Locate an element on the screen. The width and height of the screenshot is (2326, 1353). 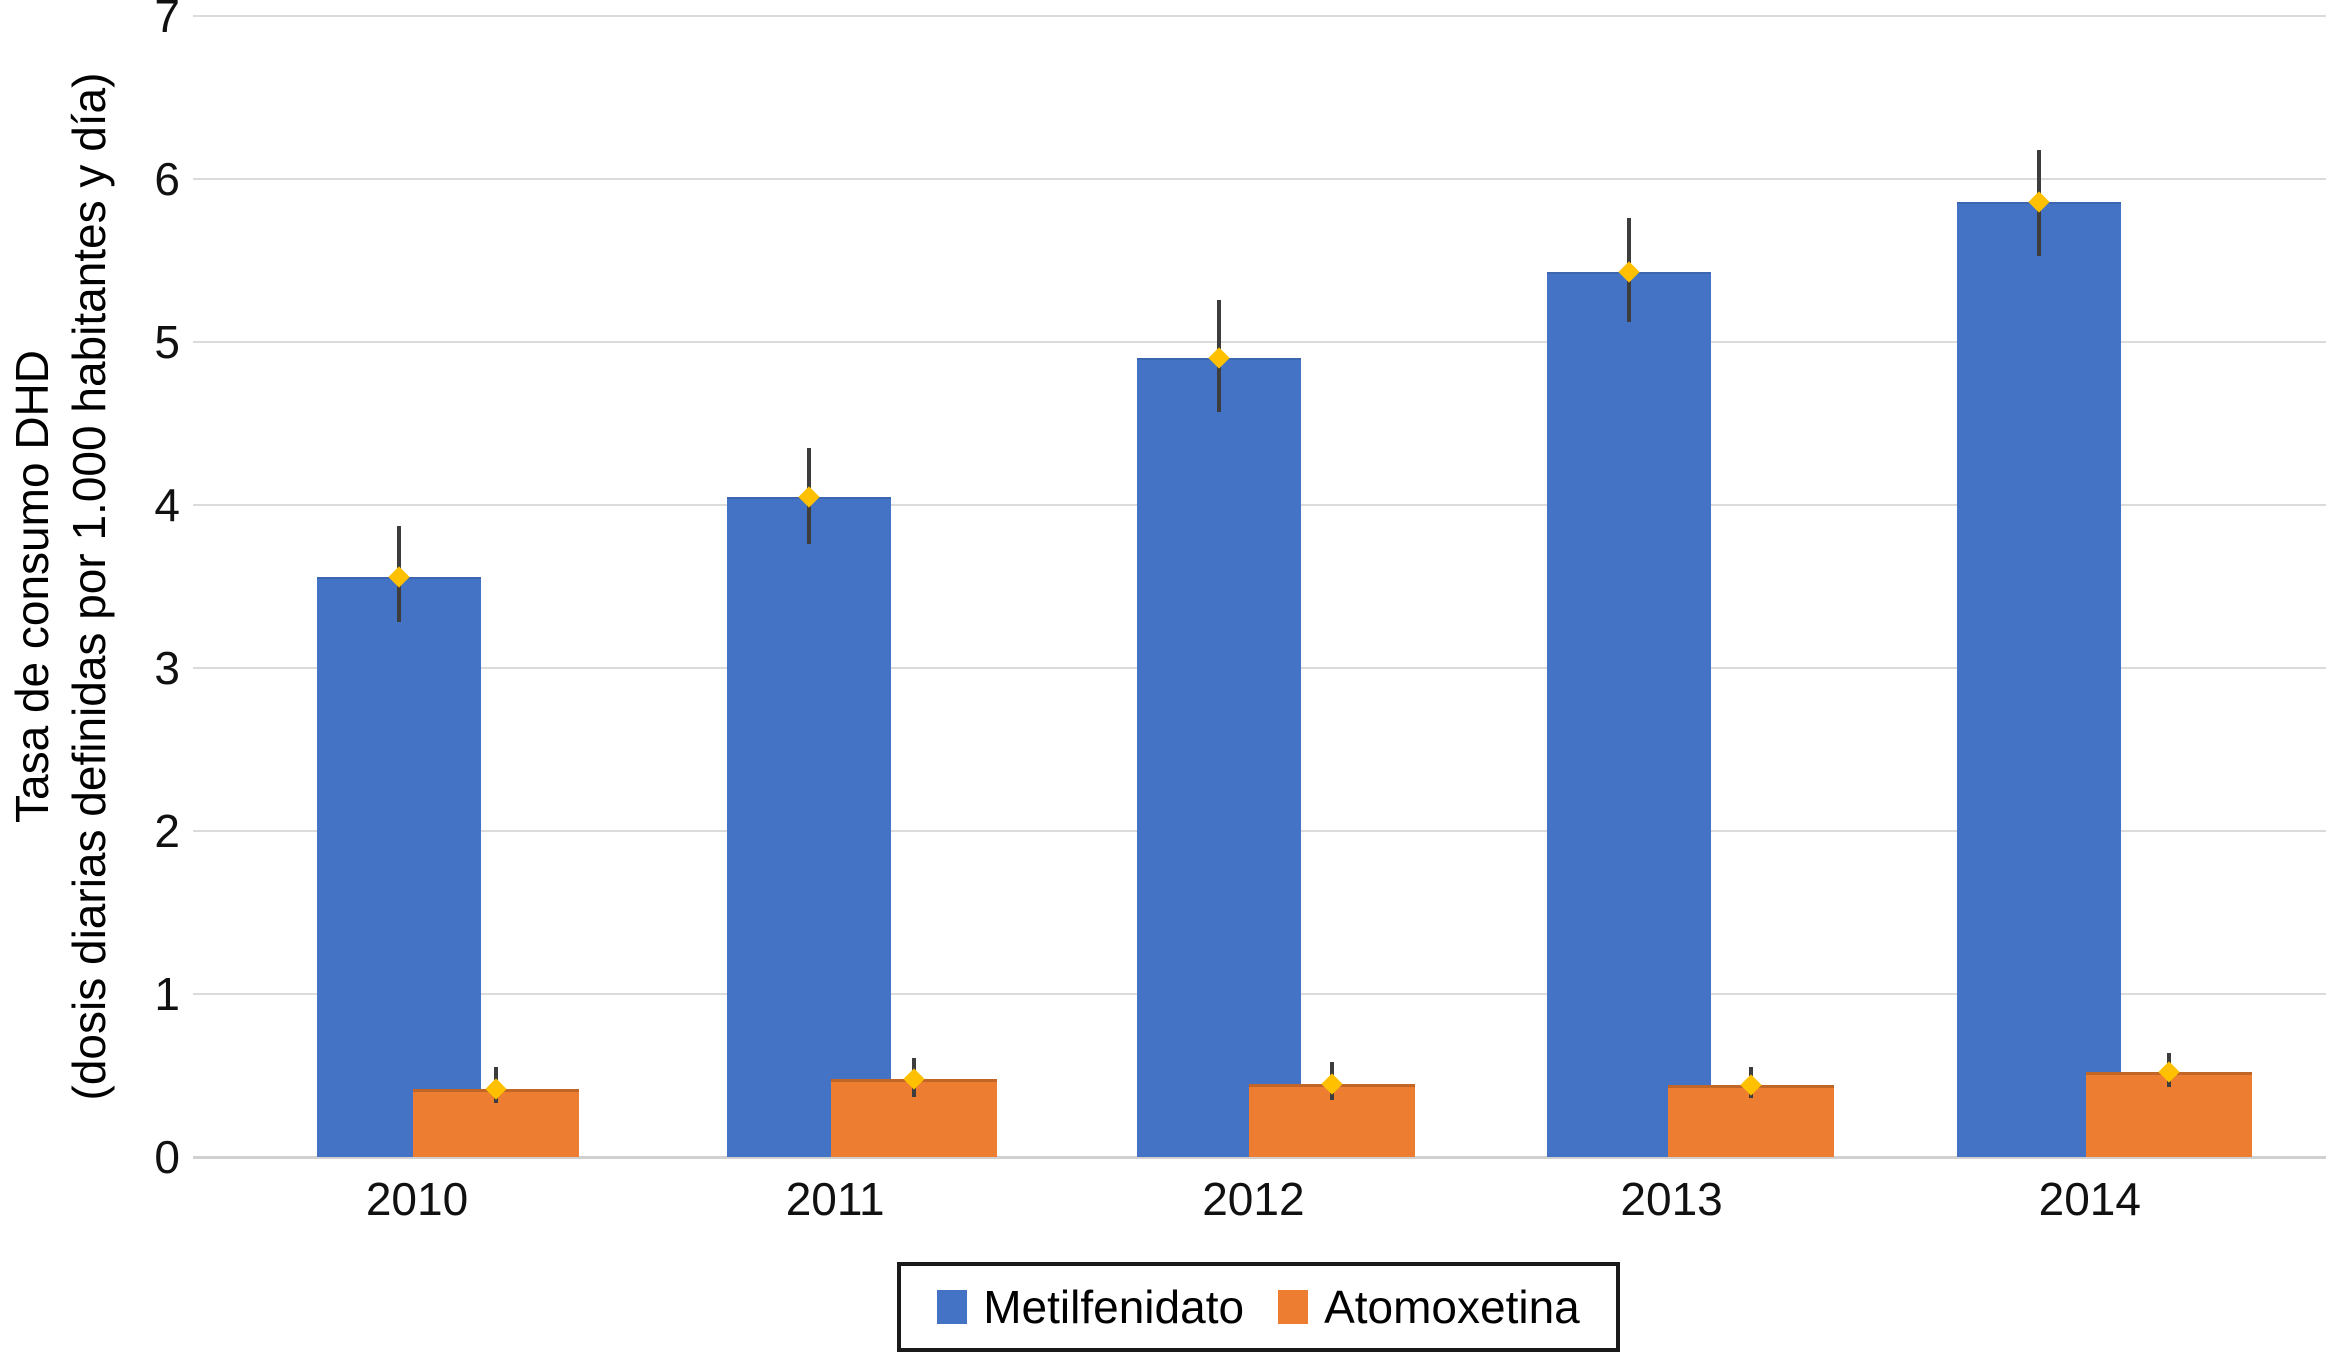
x-tick-label-2013: 2013 is located at coordinates (1671, 1199).